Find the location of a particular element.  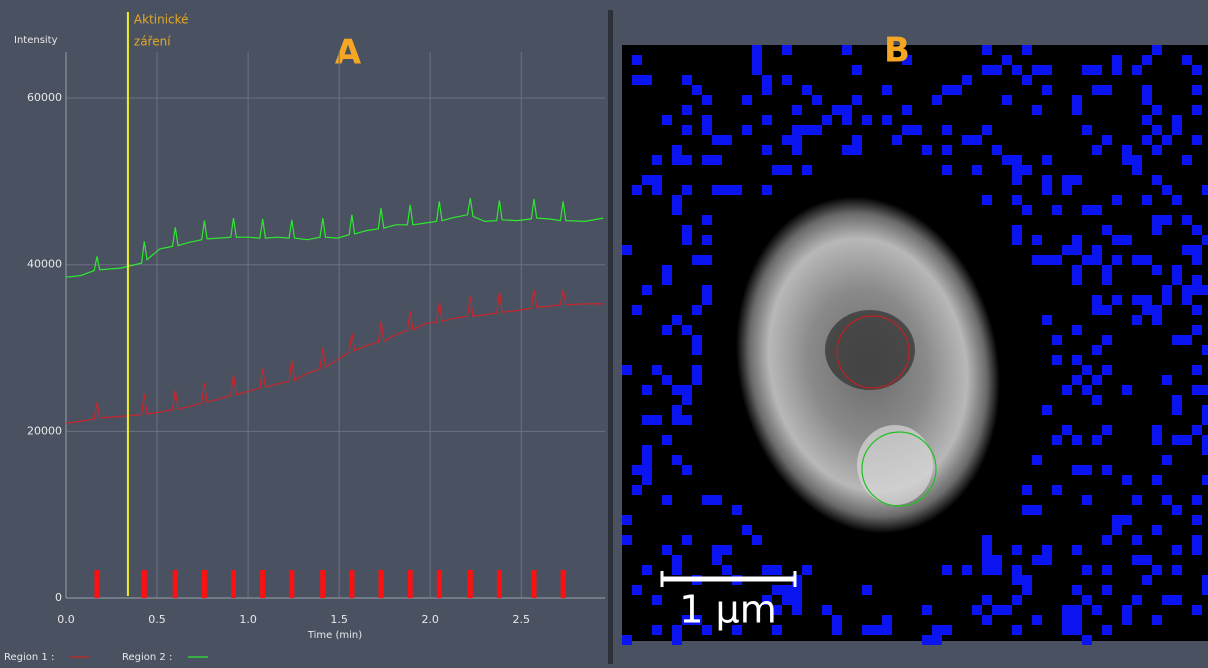

series-line is located at coordinates (334, 238).